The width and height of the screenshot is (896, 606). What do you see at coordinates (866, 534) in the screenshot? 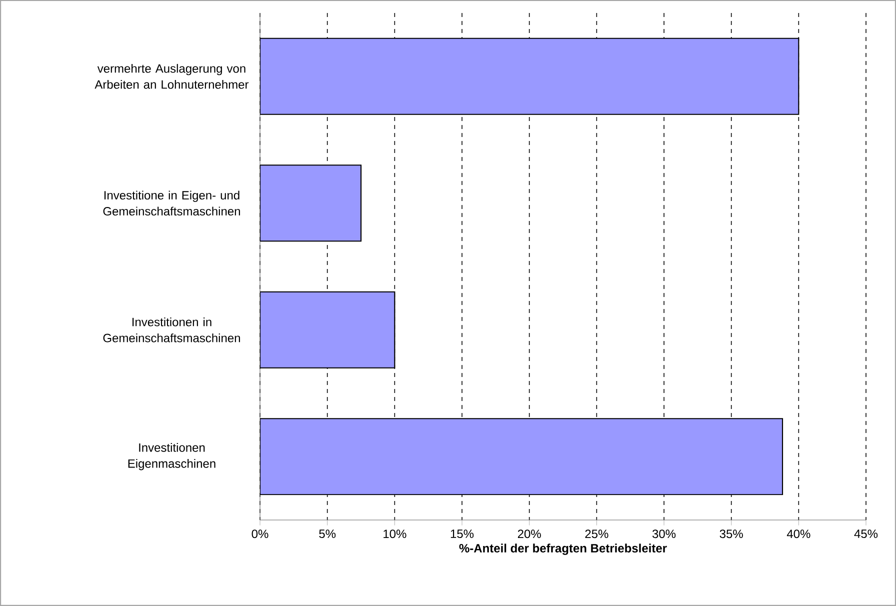
I see `x-tick-label: 45%` at bounding box center [866, 534].